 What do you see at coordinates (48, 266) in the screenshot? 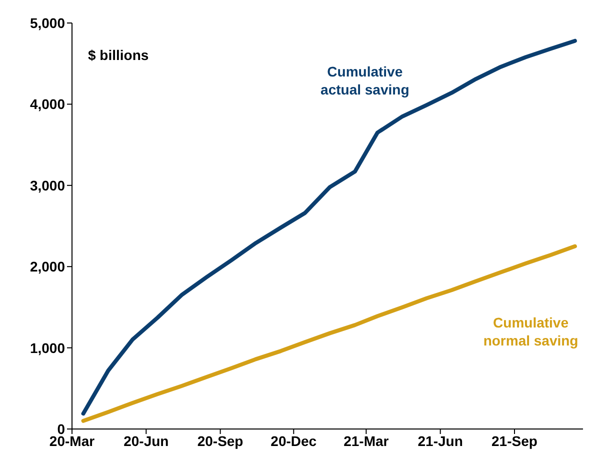
I see `y-tick-label: 2,000` at bounding box center [48, 266].